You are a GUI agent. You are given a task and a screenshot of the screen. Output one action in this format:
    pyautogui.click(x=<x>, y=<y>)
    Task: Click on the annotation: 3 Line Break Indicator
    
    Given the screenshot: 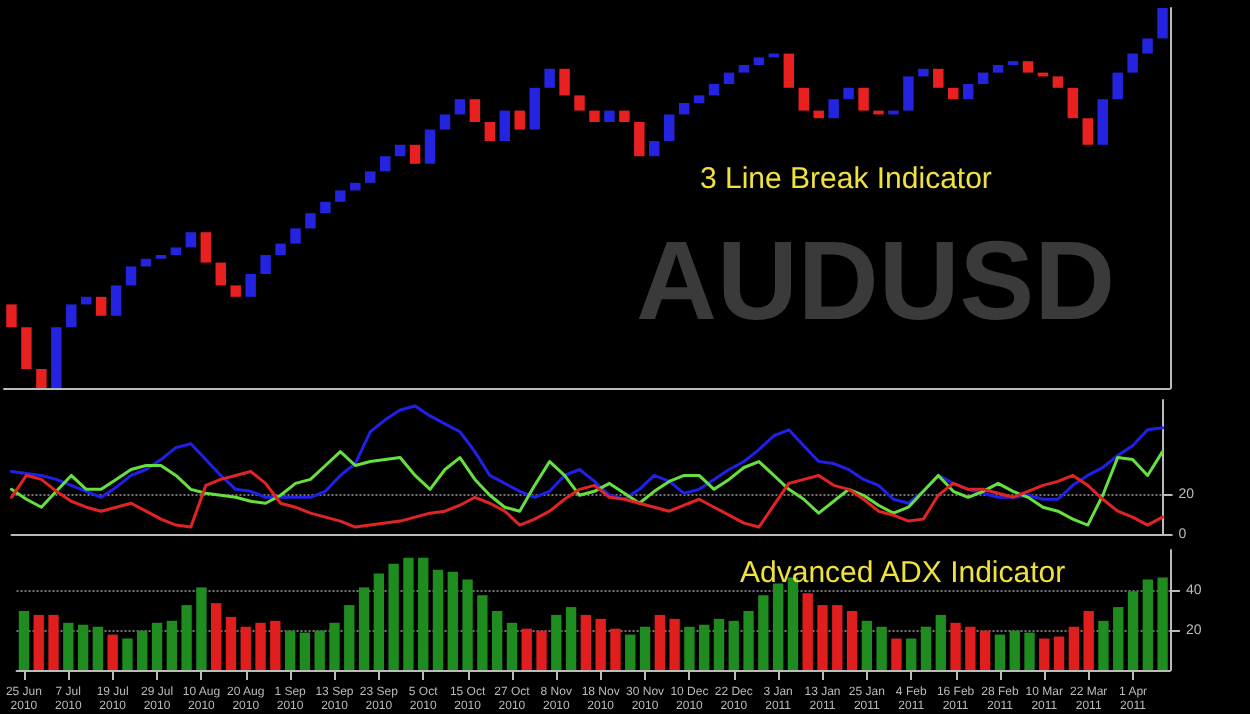 What is the action you would take?
    pyautogui.click(x=846, y=179)
    